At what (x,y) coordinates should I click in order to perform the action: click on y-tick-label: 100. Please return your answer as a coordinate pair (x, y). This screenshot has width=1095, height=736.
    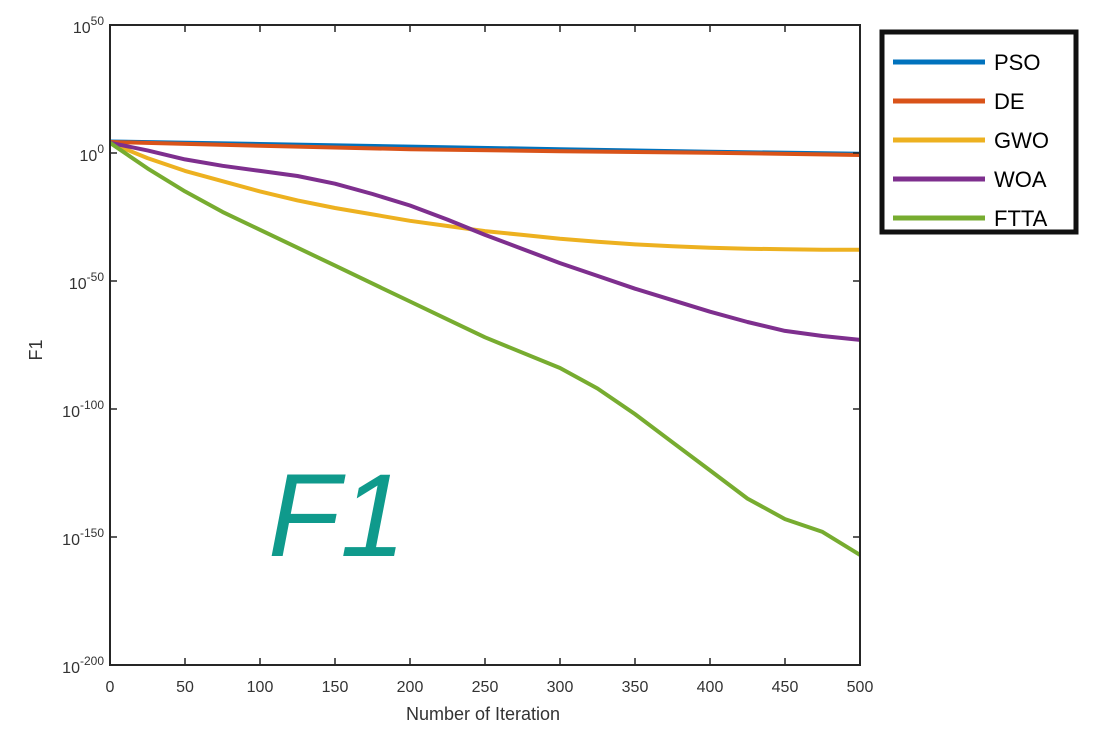
    Looking at the image, I should click on (92, 153).